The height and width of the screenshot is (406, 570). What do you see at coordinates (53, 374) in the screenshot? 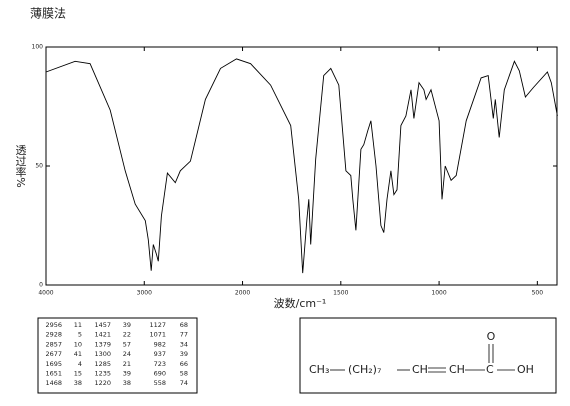
I see `peak-wavenumber: 1651` at bounding box center [53, 374].